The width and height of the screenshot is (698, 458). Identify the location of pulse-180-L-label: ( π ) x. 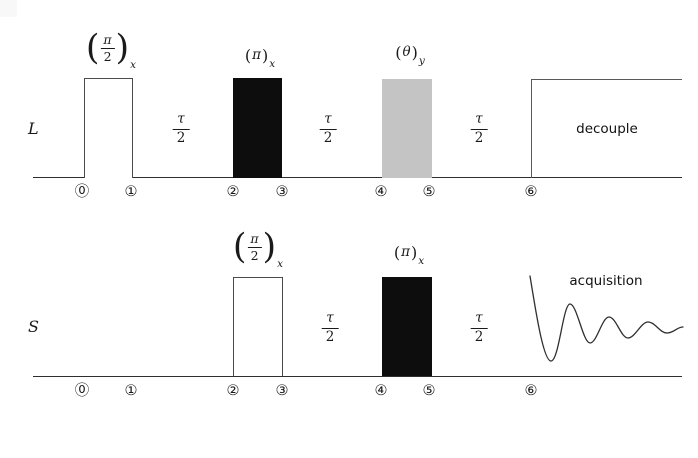
(259, 57).